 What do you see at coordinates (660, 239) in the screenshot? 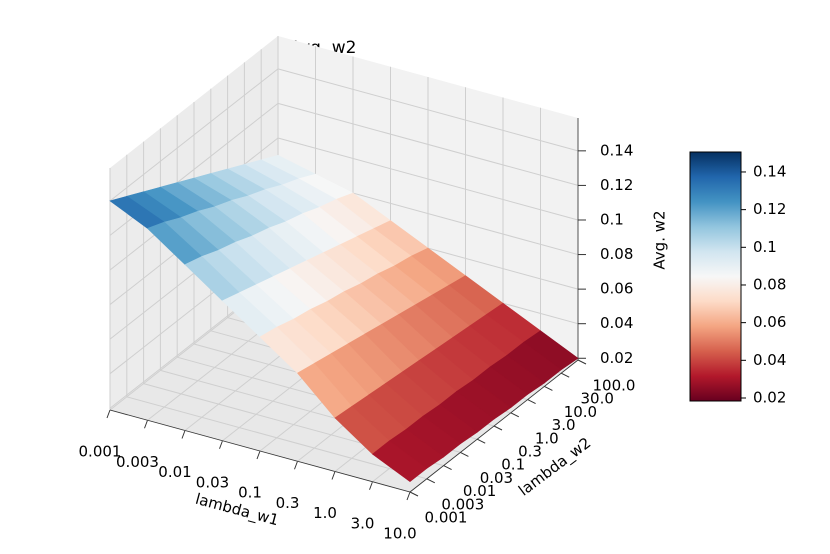
I see `z-axis-label: Avg. w2` at bounding box center [660, 239].